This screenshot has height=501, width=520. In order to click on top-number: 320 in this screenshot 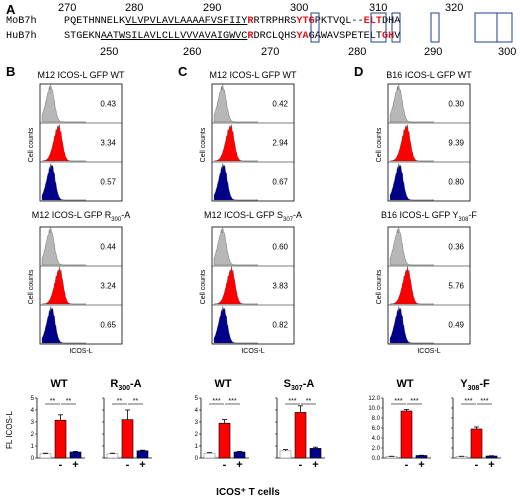, I will do `click(454, 8)`.